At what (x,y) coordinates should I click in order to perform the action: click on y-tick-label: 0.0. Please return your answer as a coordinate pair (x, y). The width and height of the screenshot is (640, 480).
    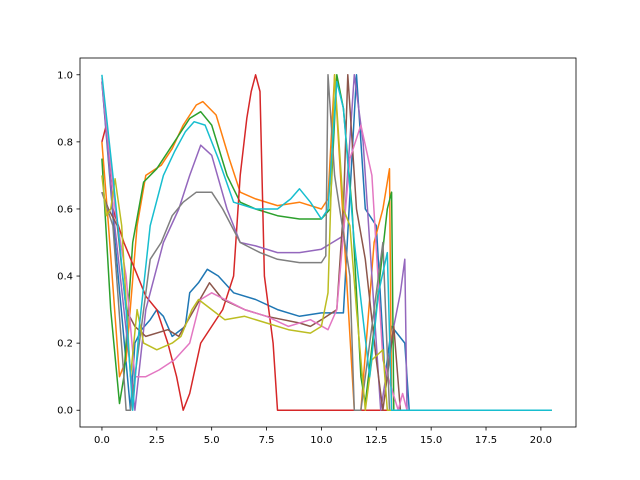
    Looking at the image, I should click on (65, 411).